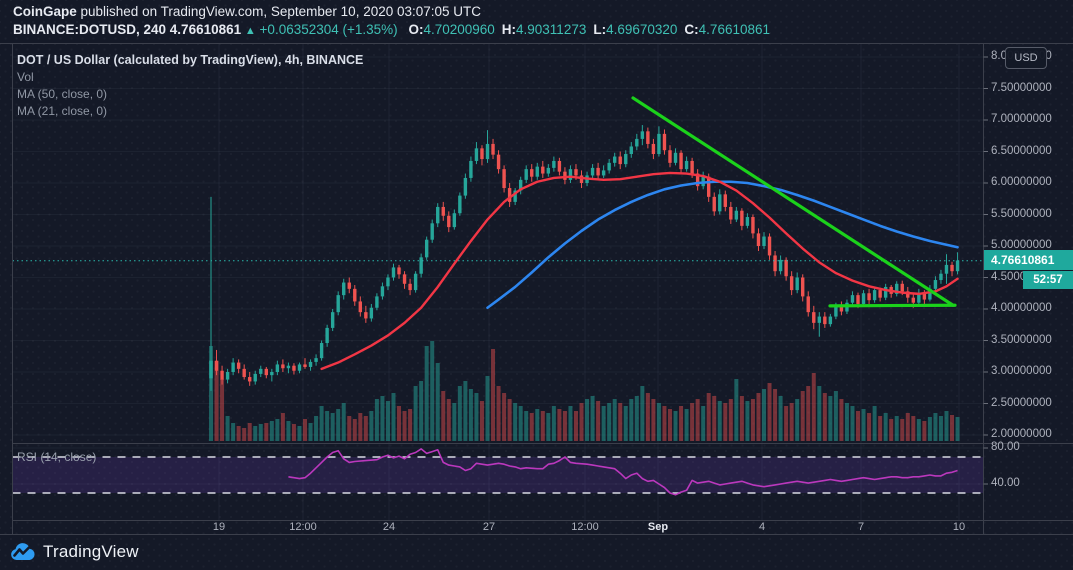 The image size is (1073, 570). Describe the element at coordinates (1021, 213) in the screenshot. I see `price-axis-label: 5.50000000` at that location.